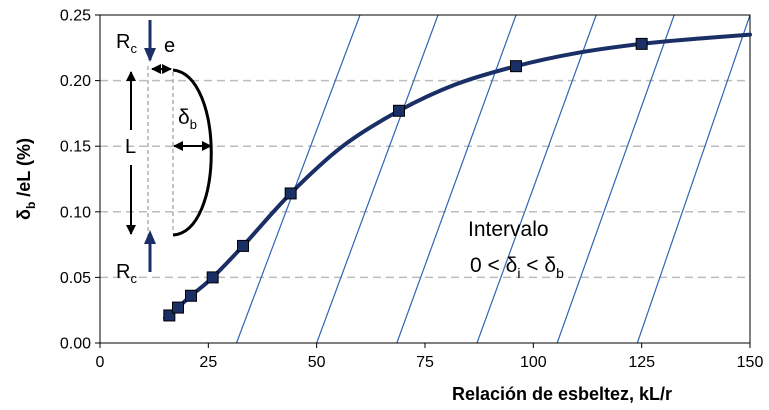 Image resolution: width=769 pixels, height=410 pixels. What do you see at coordinates (641, 362) in the screenshot?
I see `x-tick-label: 125` at bounding box center [641, 362].